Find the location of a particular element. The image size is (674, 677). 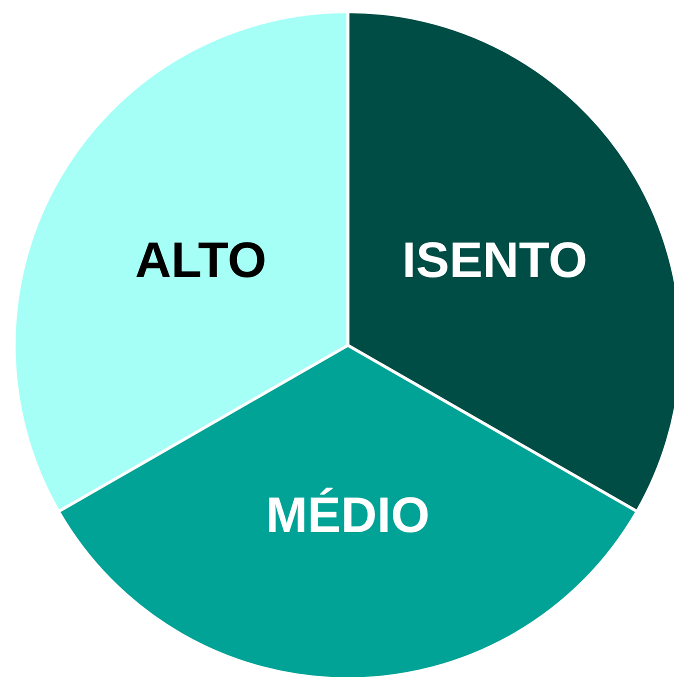

slice-label: ISENTO is located at coordinates (495, 260).